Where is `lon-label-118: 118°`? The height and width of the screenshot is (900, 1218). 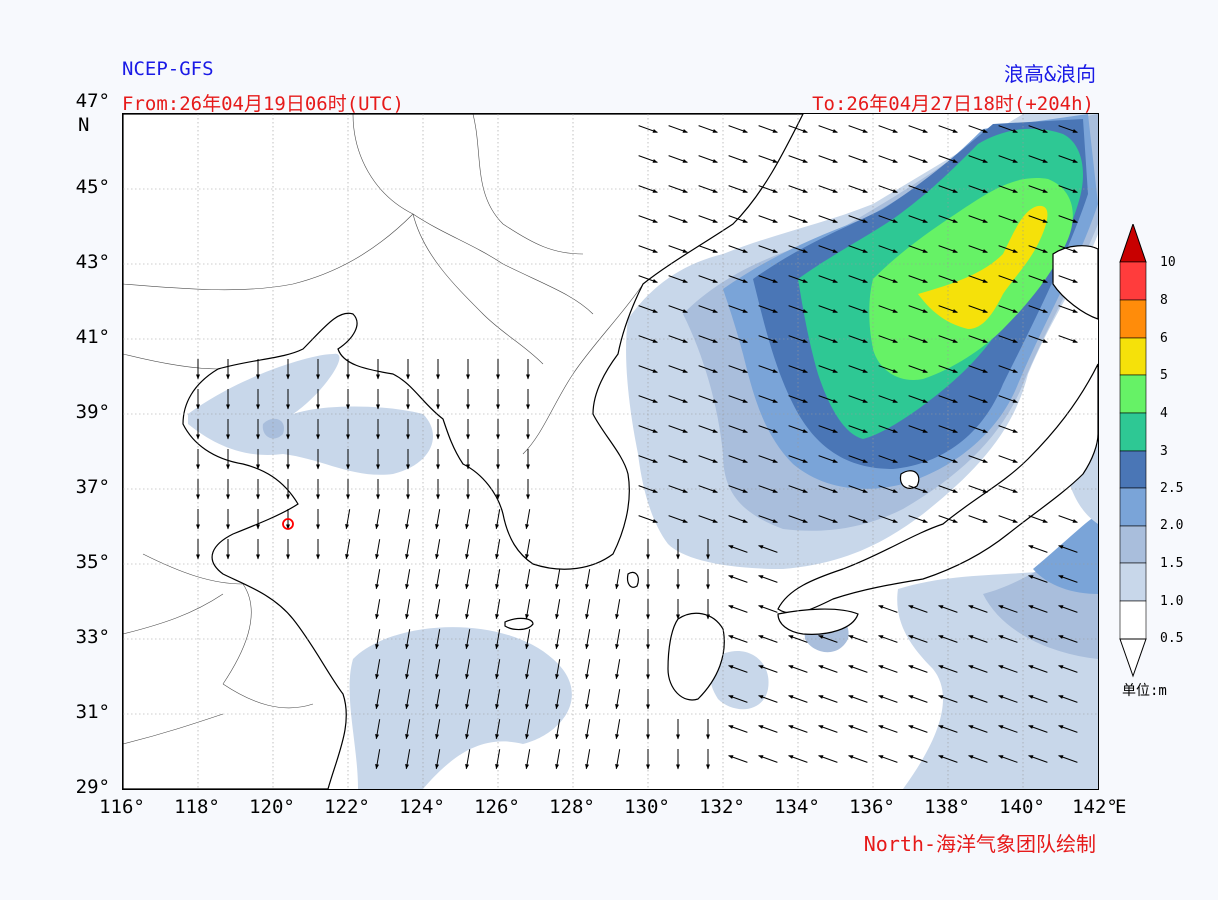 lon-label-118: 118° is located at coordinates (197, 807).